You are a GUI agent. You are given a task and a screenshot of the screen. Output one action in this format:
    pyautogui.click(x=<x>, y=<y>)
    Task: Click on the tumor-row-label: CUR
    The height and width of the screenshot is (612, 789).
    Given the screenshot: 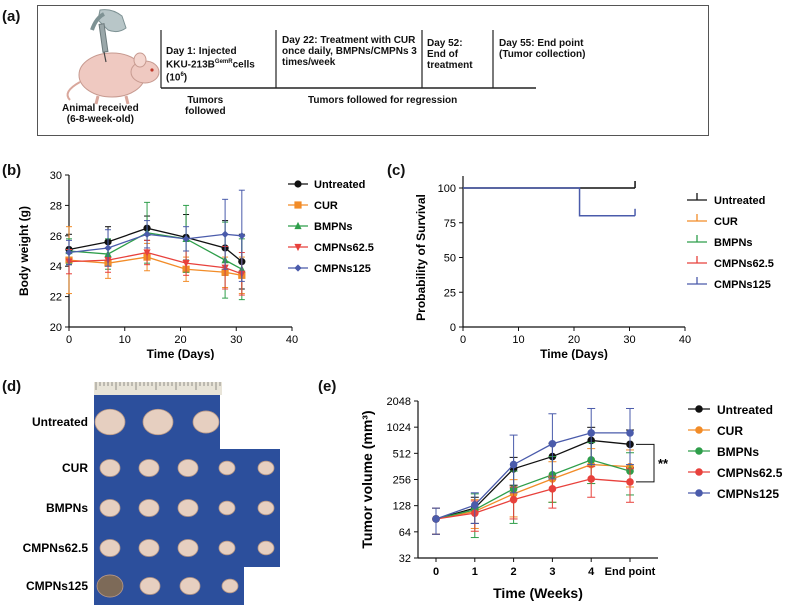 What is the action you would take?
    pyautogui.click(x=75, y=468)
    